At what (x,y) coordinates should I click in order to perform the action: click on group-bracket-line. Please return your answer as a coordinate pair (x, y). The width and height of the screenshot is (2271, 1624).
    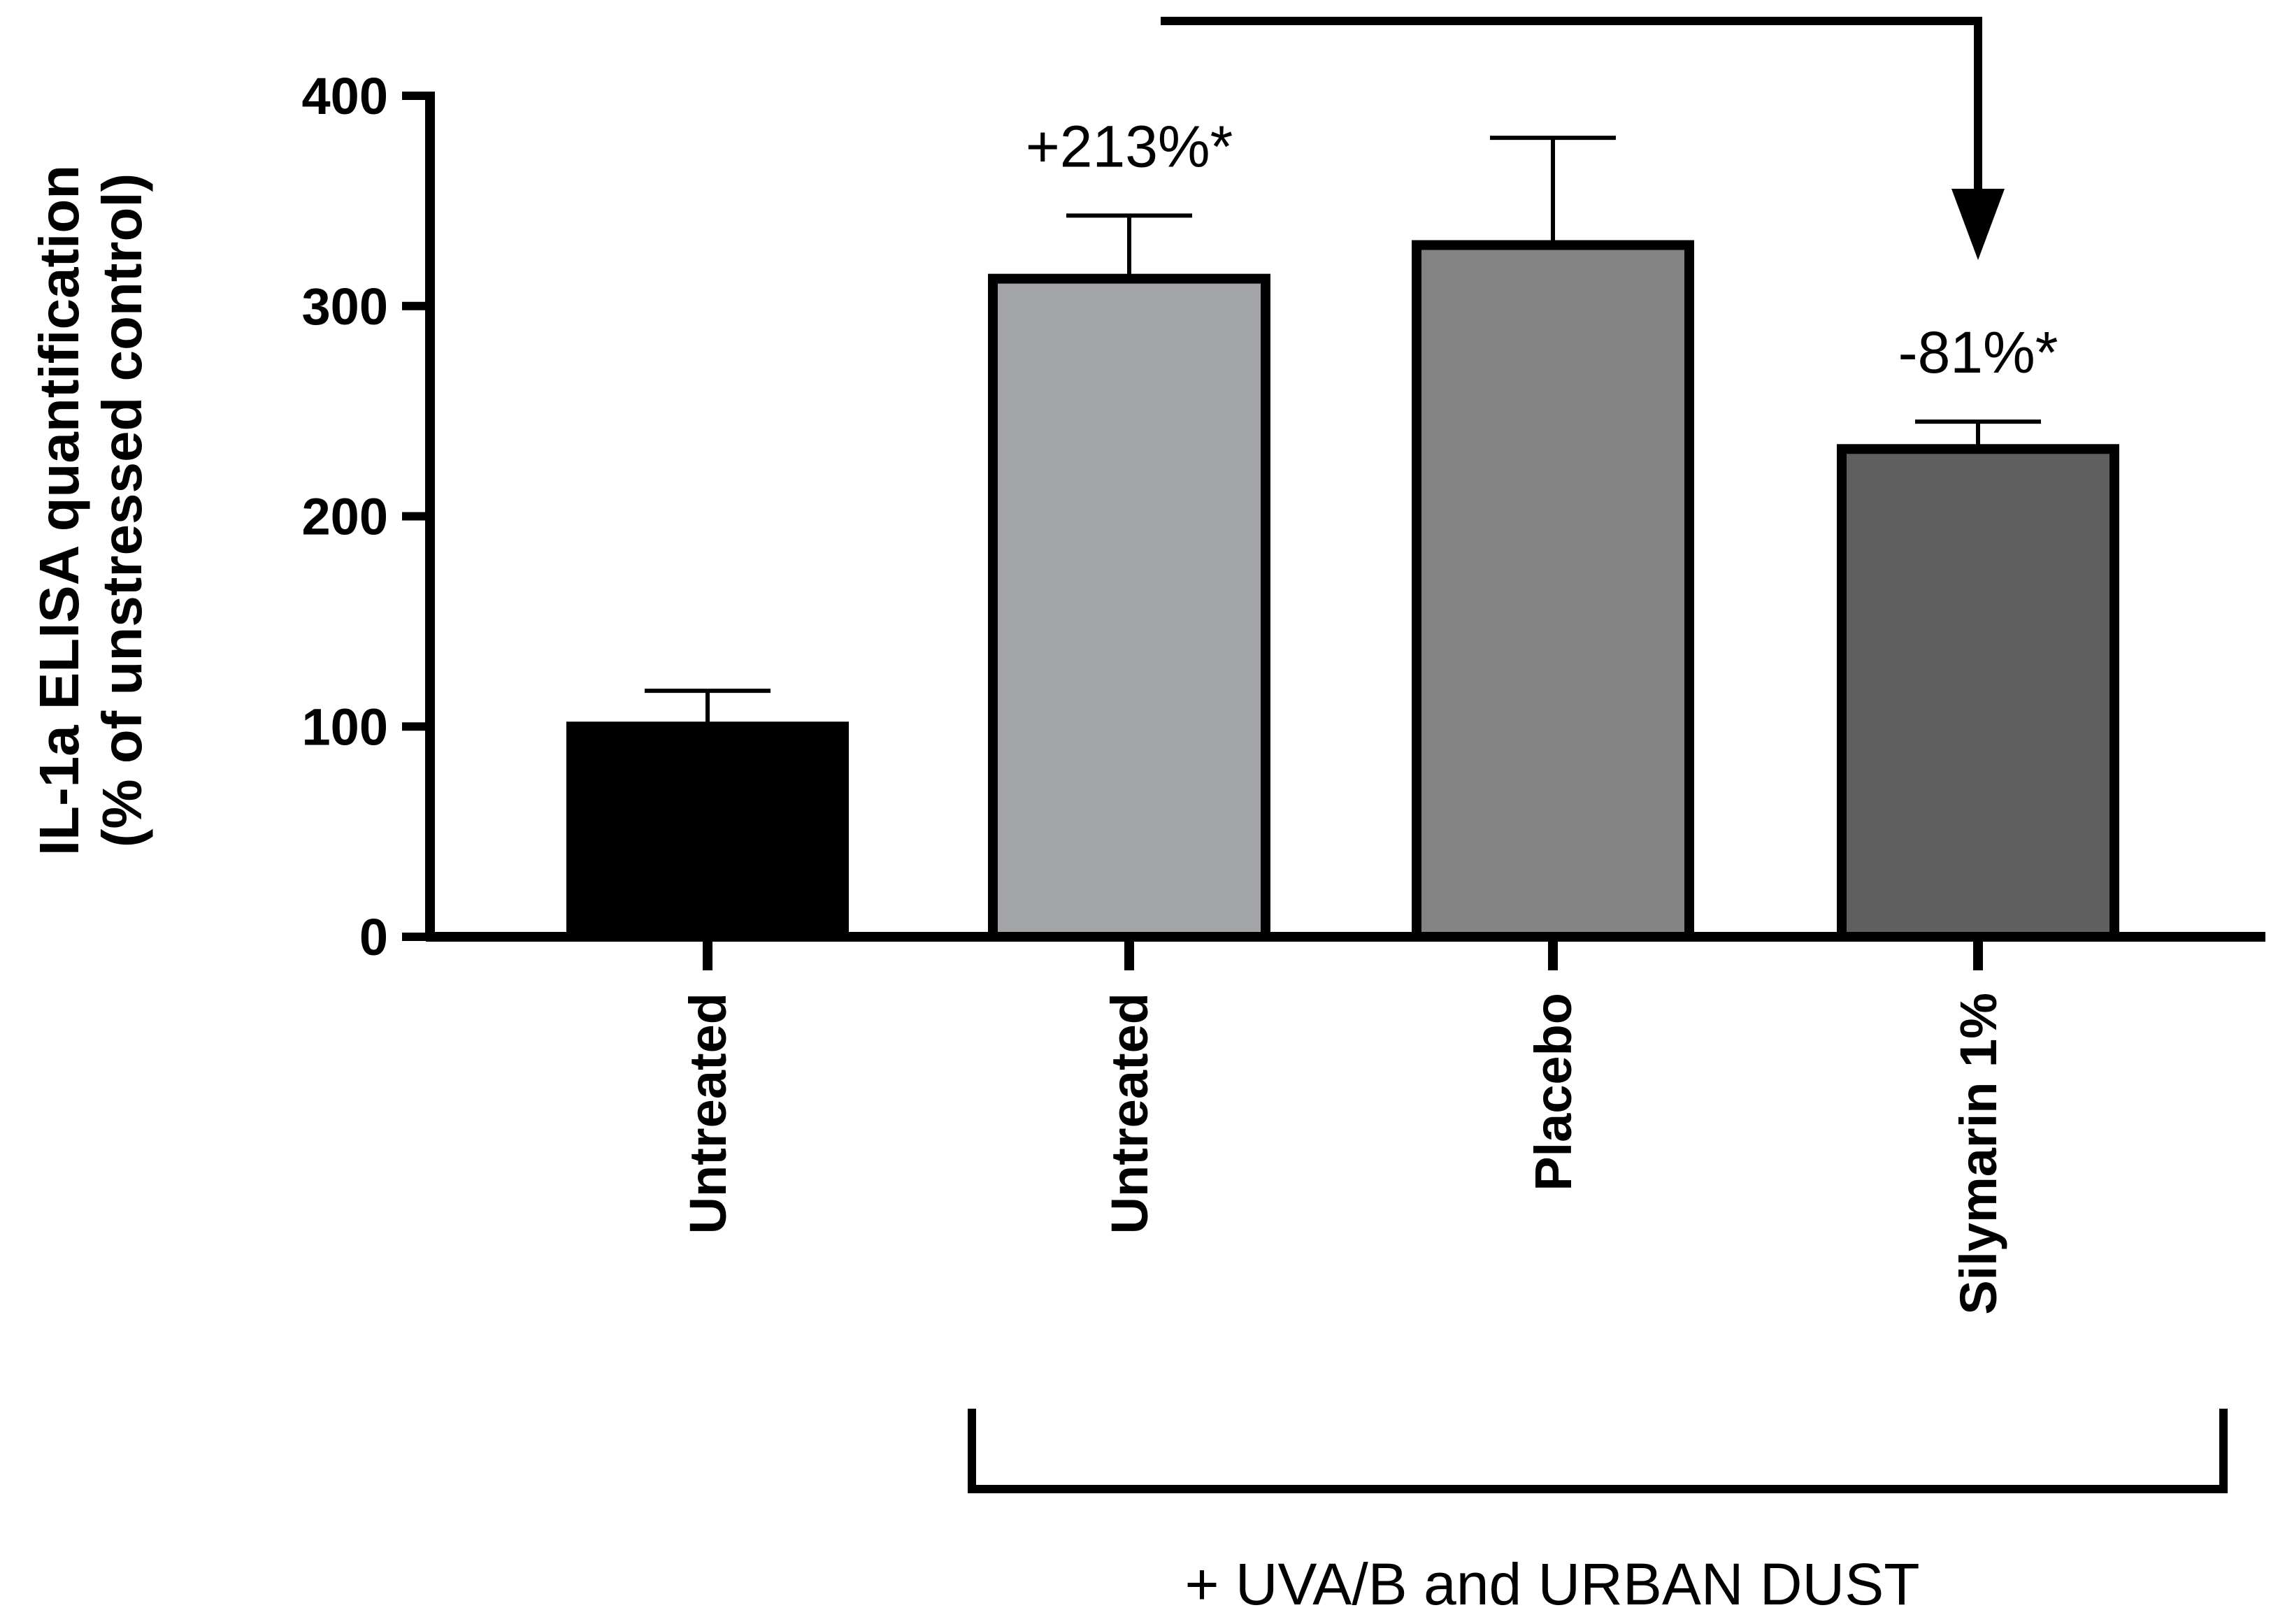
    Looking at the image, I should click on (1598, 1451).